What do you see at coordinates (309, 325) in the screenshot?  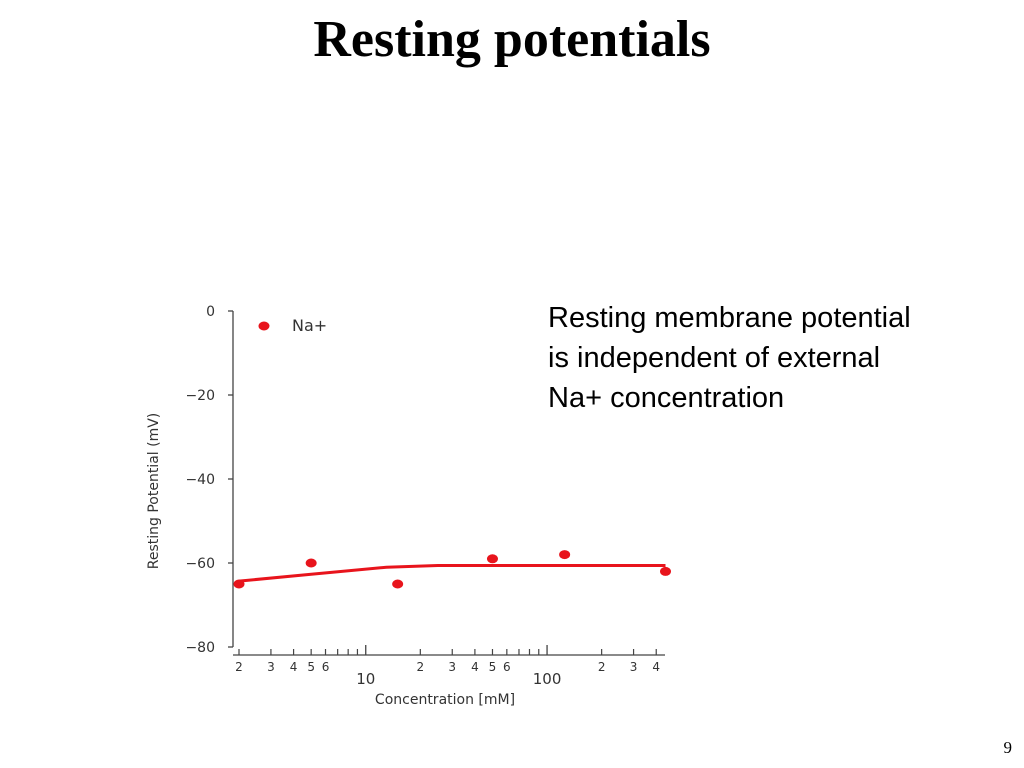 I see `legend-label: Na+` at bounding box center [309, 325].